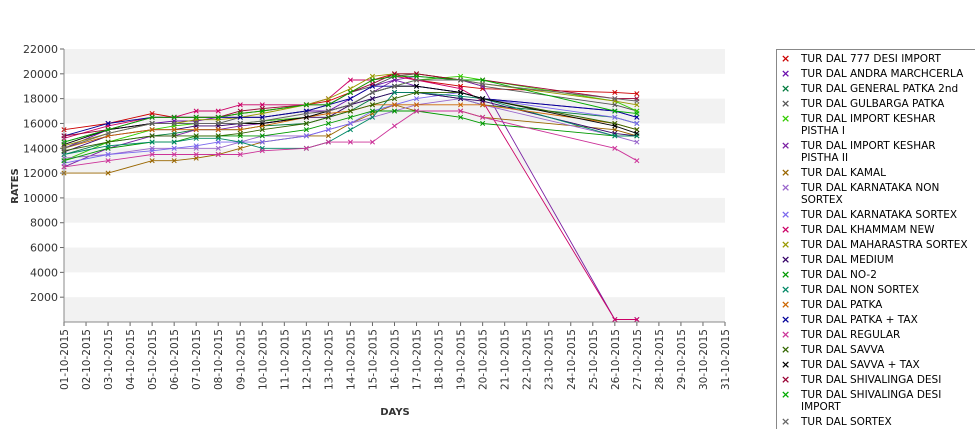 Image resolution: width=975 pixels, height=429 pixels. Describe the element at coordinates (876, 89) in the screenshot. I see `legend-item: × TUR DAL GENERAL PATKA 2nd` at that location.